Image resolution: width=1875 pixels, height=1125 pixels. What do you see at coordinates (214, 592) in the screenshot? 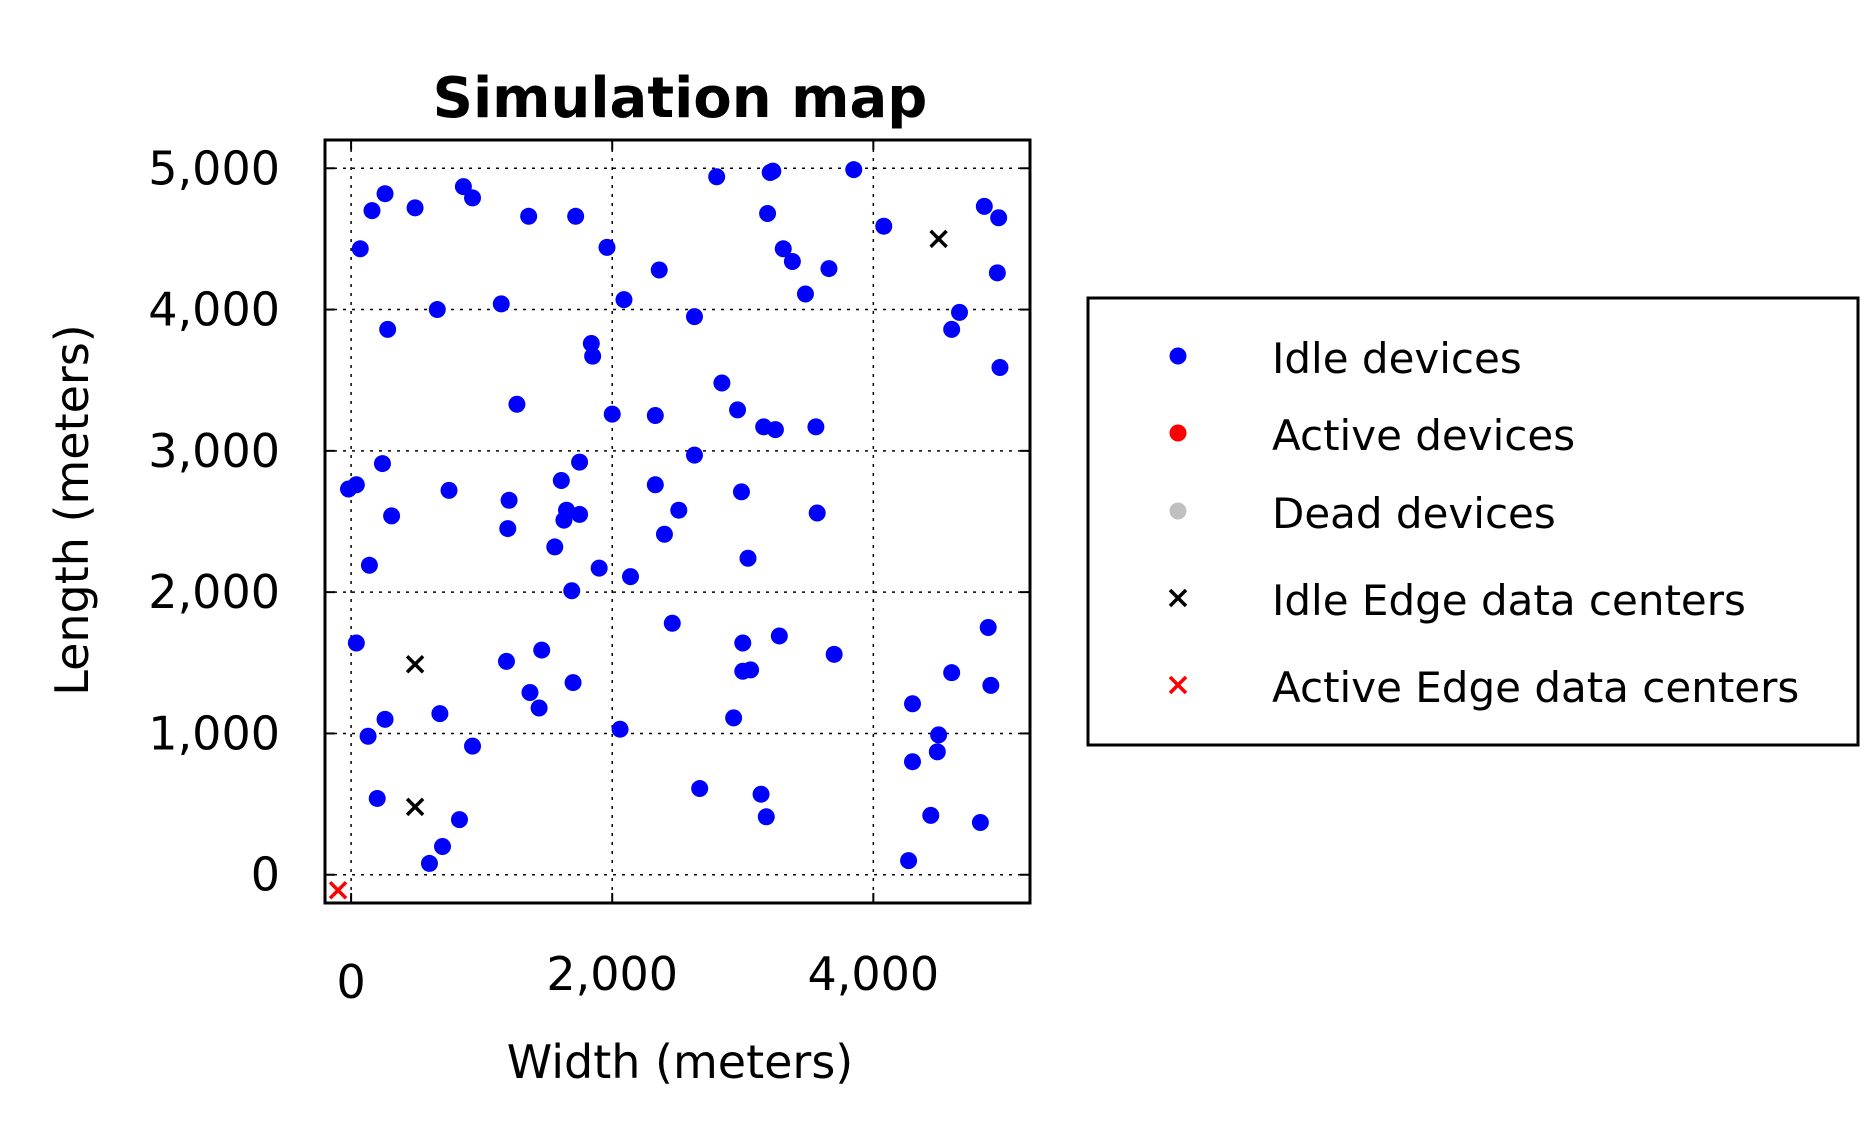
I see `y-tick-label: 2,000` at bounding box center [214, 592].